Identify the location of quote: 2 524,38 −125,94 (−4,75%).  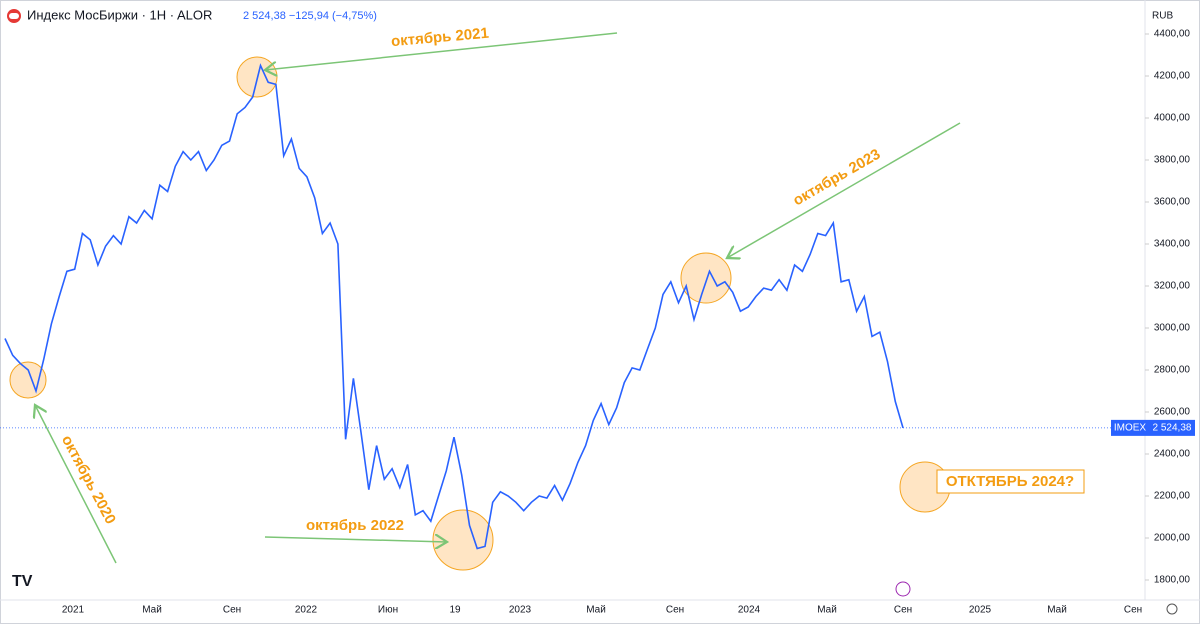
(310, 16).